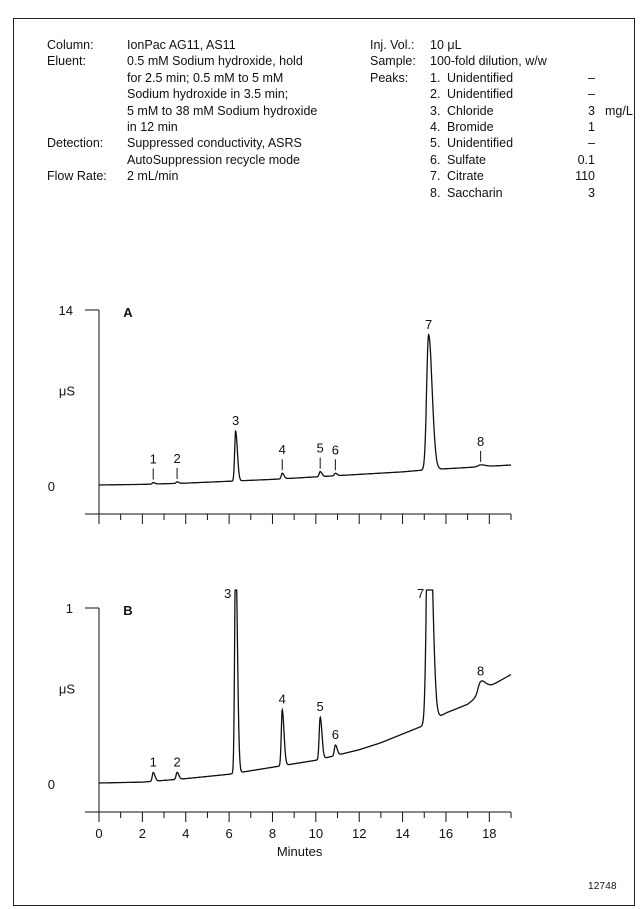  Describe the element at coordinates (435, 127) in the screenshot. I see `peak-number: 4.` at that location.